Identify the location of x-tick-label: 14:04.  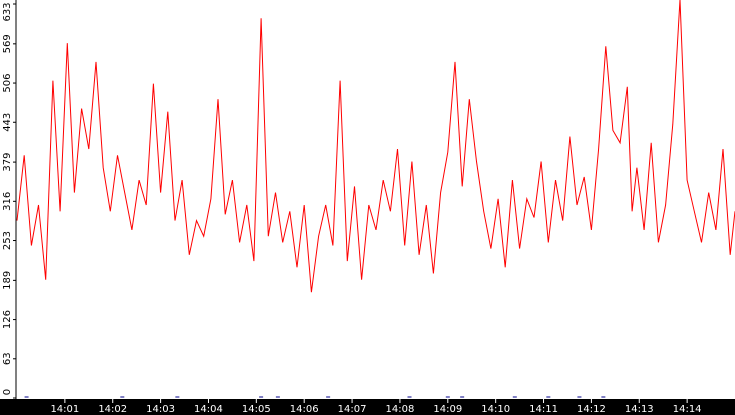
(208, 409).